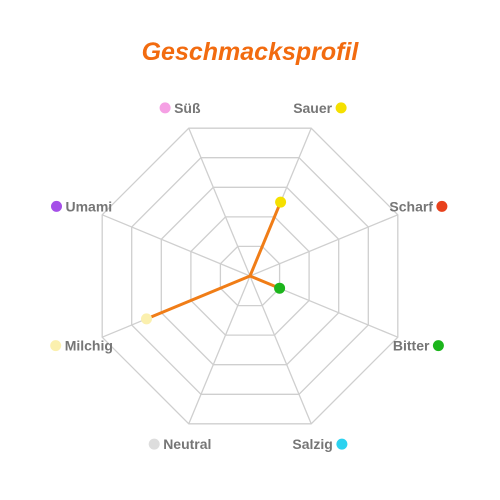 Image resolution: width=500 pixels, height=500 pixels. What do you see at coordinates (411, 346) in the screenshot?
I see `axis-label-text: Bitter` at bounding box center [411, 346].